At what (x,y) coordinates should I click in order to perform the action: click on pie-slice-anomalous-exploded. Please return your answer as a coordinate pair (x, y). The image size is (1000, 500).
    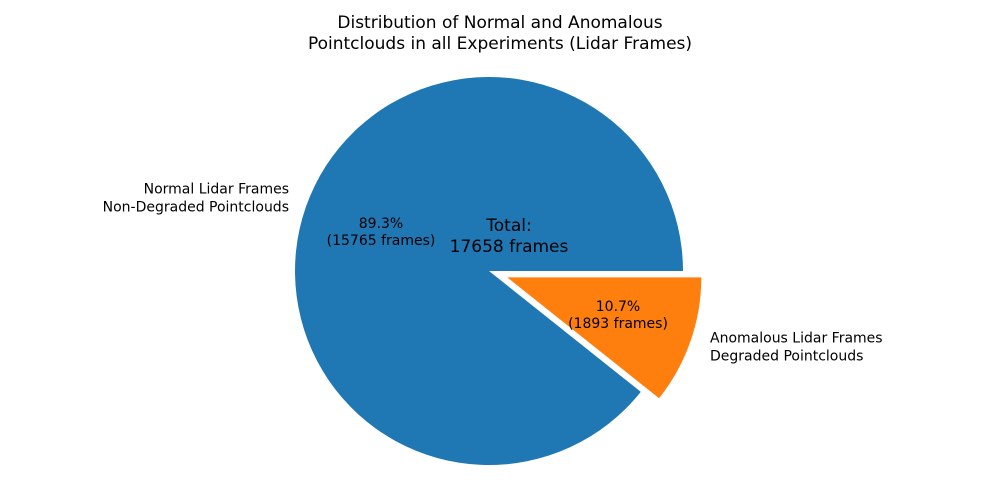
    Looking at the image, I should click on (604, 338).